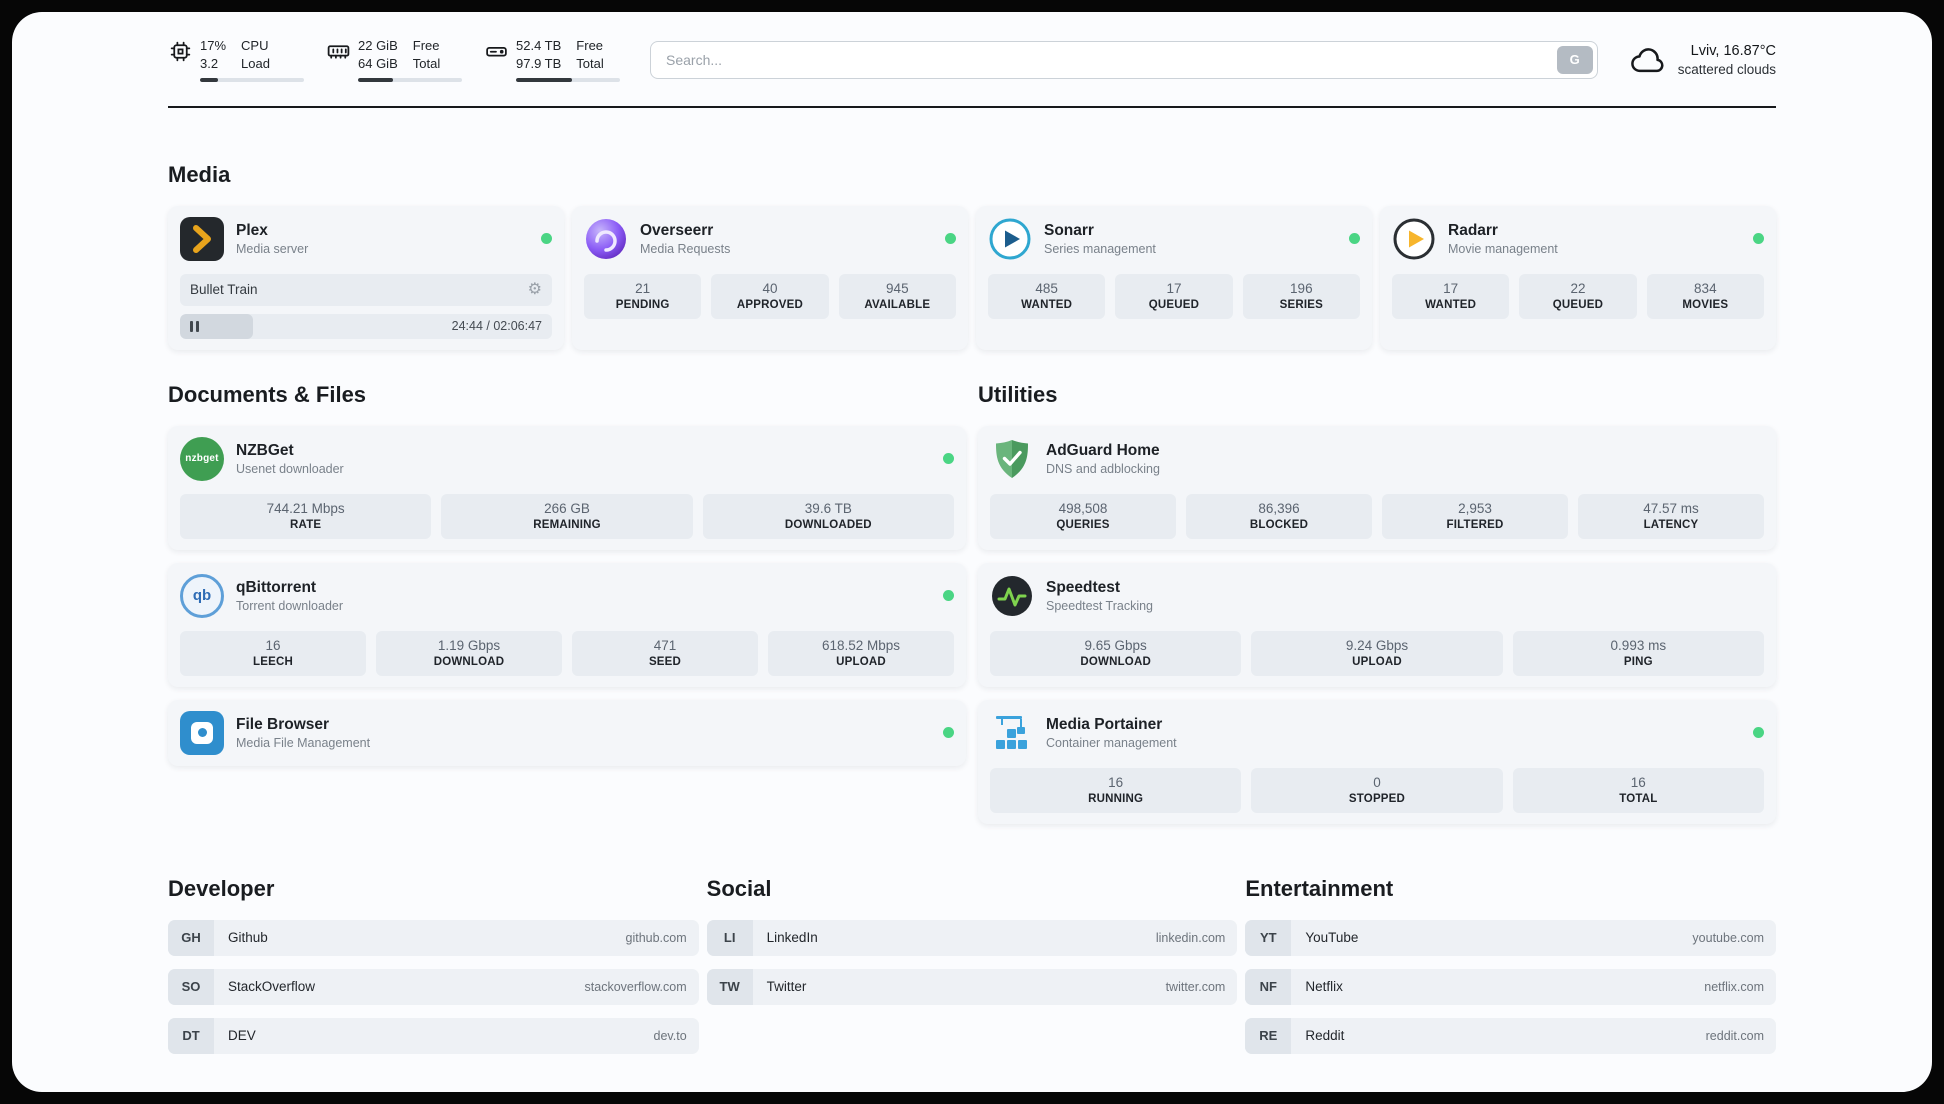  I want to click on stat-remaining: 266 GB REMAINING, so click(567, 516).